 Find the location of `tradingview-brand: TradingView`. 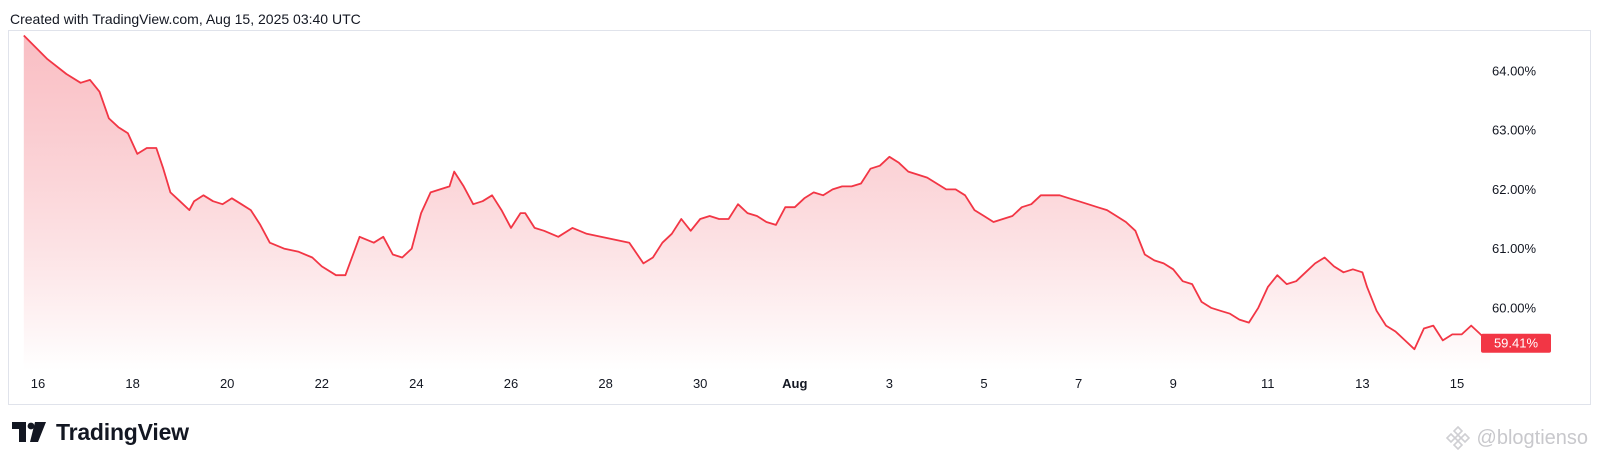

tradingview-brand: TradingView is located at coordinates (100, 432).